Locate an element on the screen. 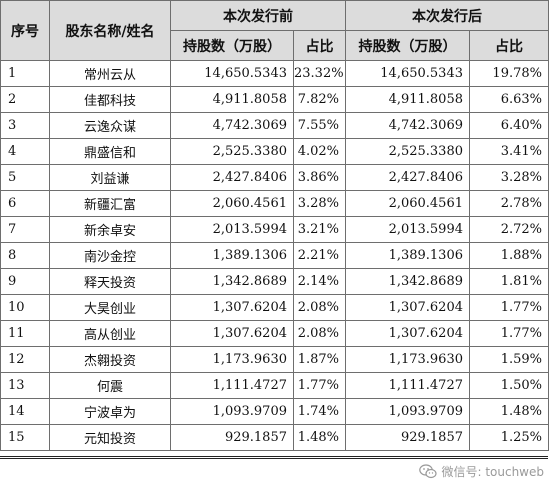 The width and height of the screenshot is (550, 485). cell-seq: 2 is located at coordinates (25, 99).